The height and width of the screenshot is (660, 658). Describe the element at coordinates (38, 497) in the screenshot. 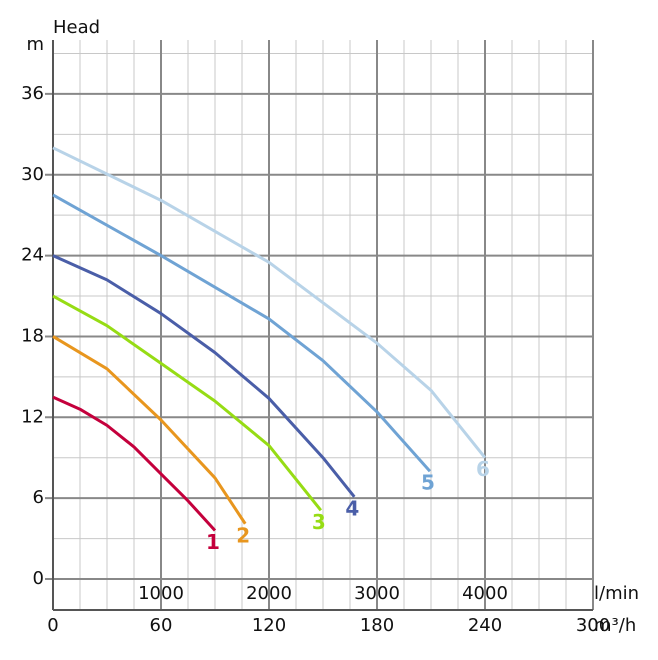

I see `y-tick-label: 6` at that location.